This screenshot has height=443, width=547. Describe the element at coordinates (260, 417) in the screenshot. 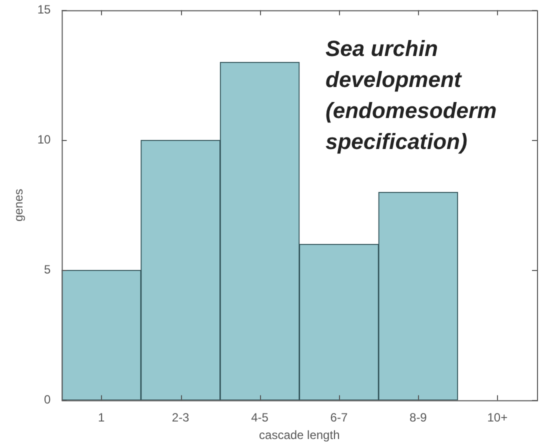

I see `x-tick-label: 4-5` at that location.